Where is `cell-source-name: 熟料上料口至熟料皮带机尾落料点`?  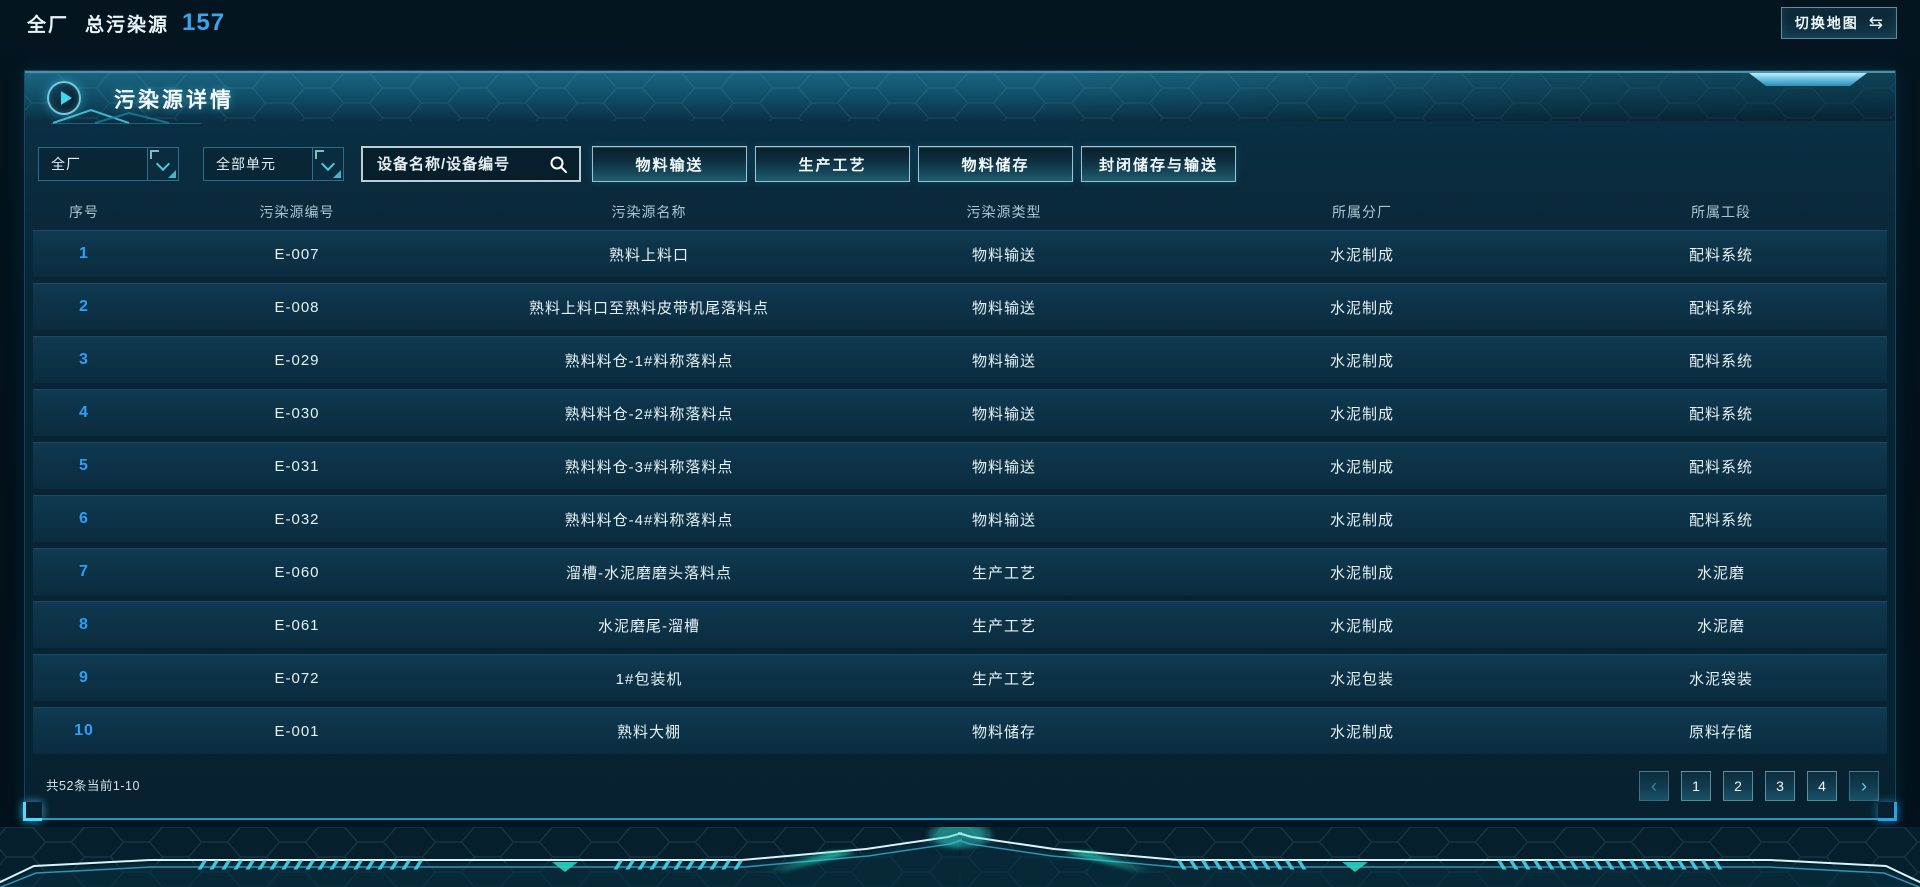 cell-source-name: 熟料上料口至熟料皮带机尾落料点 is located at coordinates (648, 308).